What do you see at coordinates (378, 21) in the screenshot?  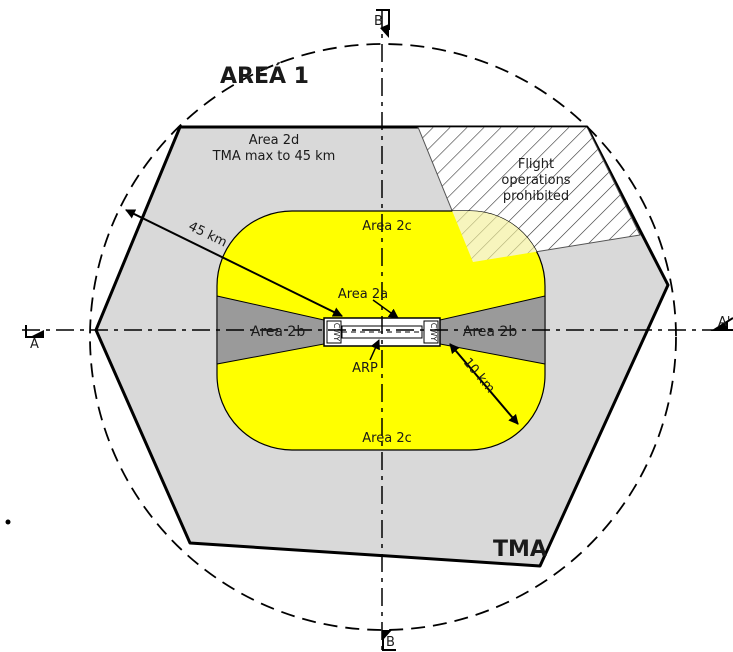 I see `section-b-top-label: B` at bounding box center [378, 21].